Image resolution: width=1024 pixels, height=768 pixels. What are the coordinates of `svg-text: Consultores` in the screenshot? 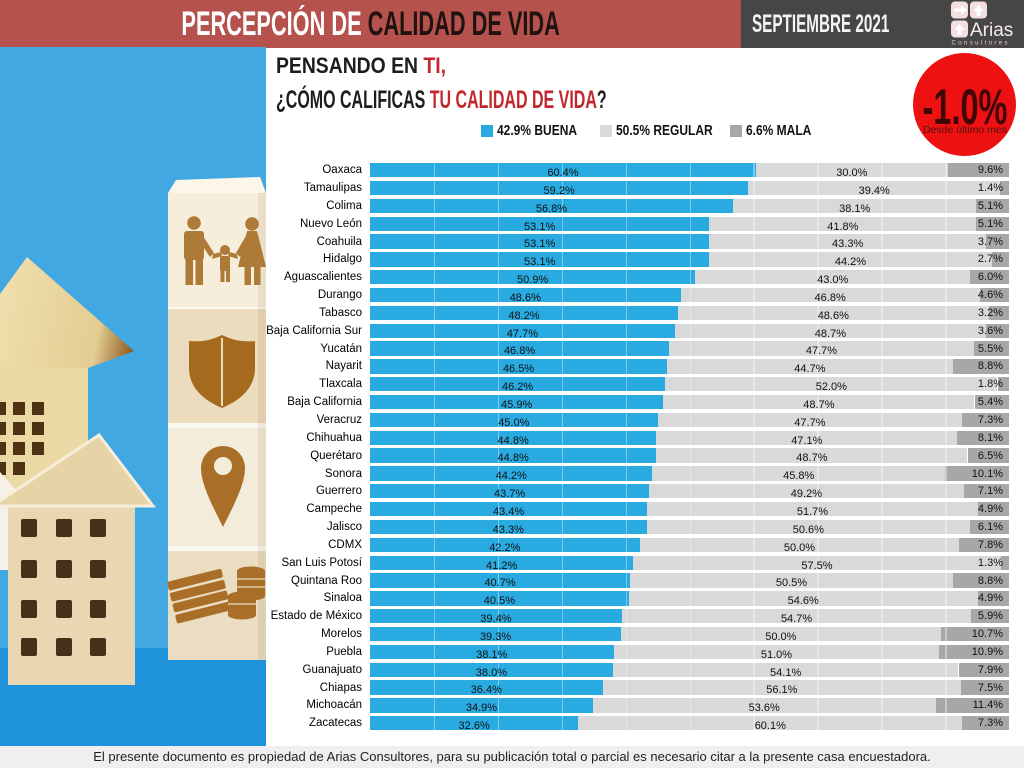 It's located at (981, 44).